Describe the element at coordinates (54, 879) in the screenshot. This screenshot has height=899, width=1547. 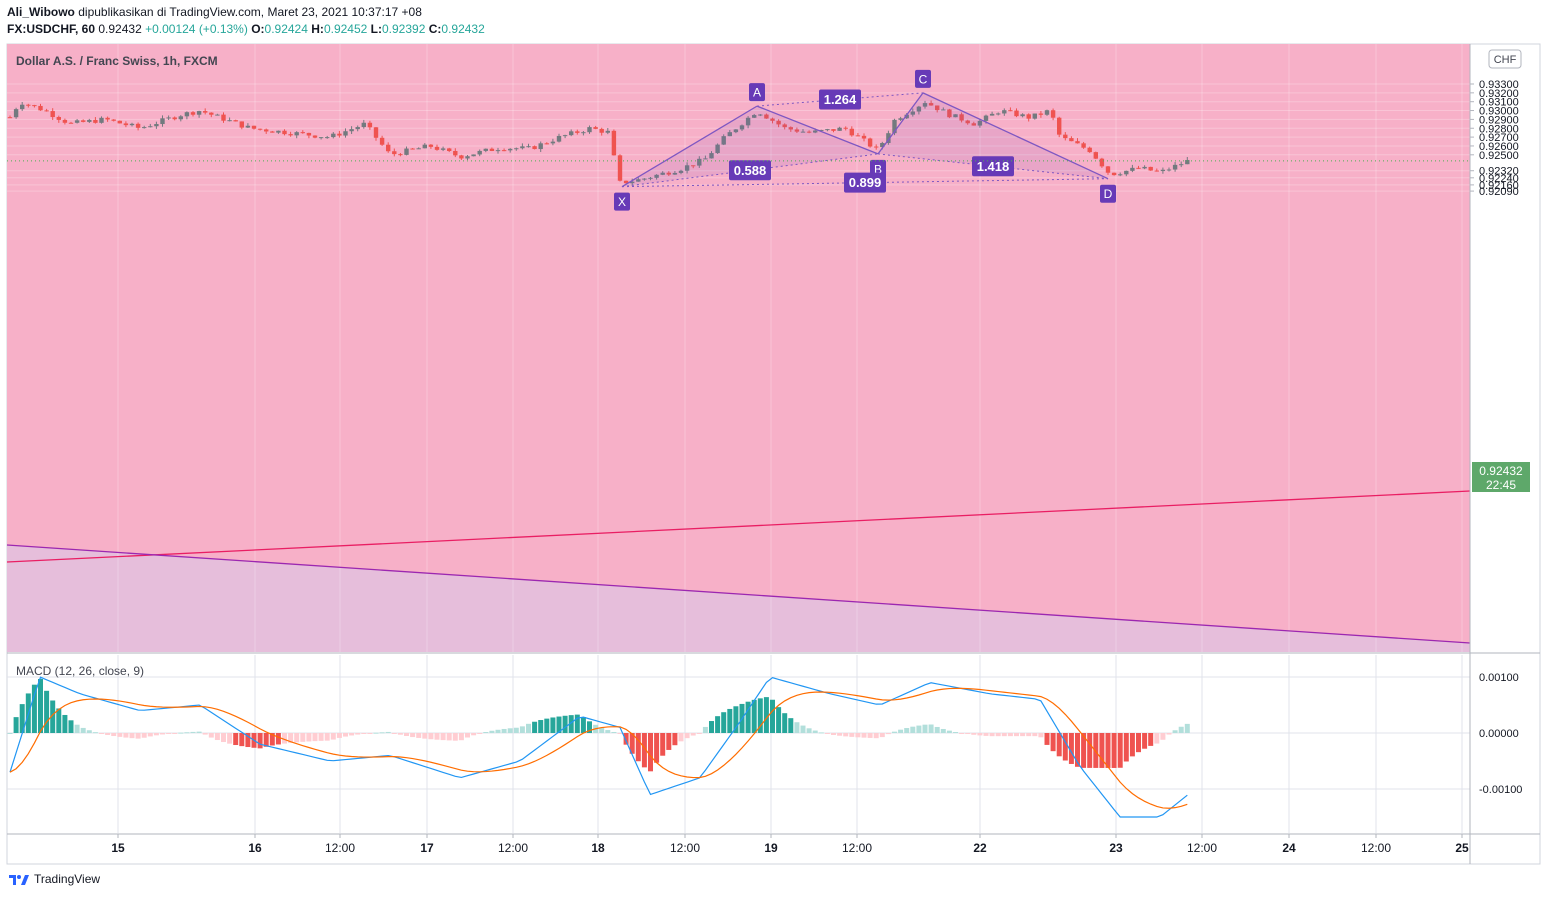
I see `footer-brand: TradingView` at that location.